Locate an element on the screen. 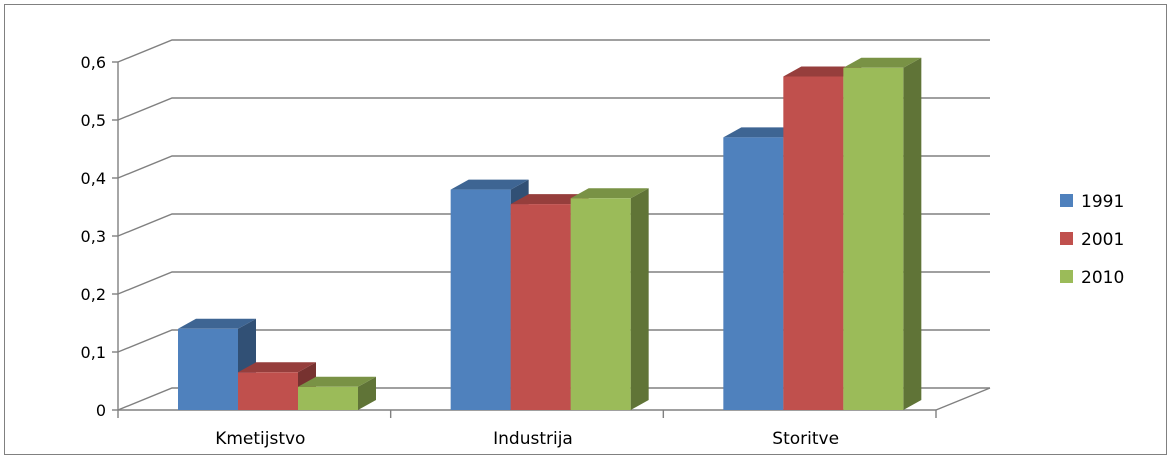  y-tick-label: 0,2 is located at coordinates (93, 294).